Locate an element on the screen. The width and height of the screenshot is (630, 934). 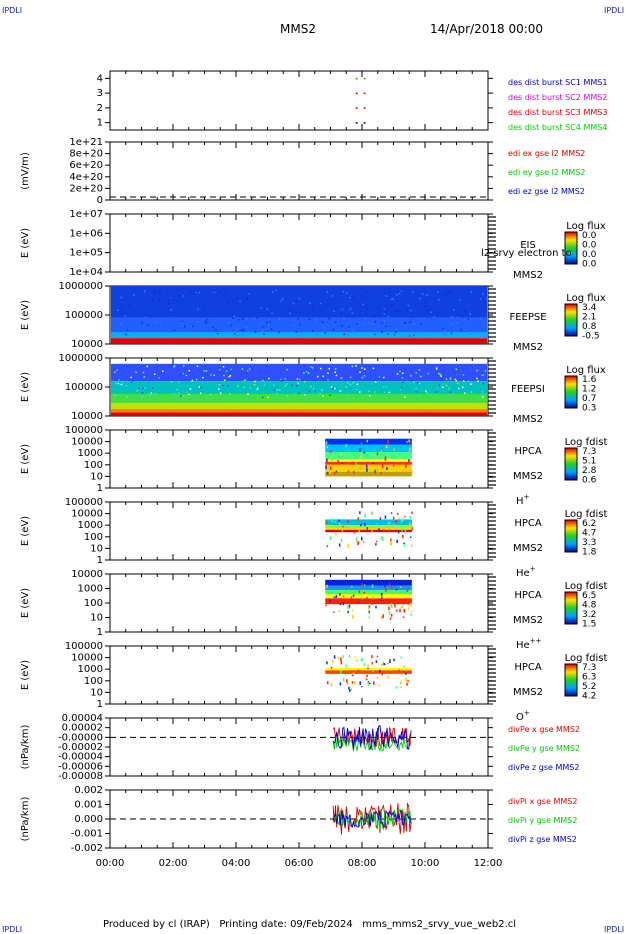
instrument-label: HPCA is located at coordinates (528, 595).